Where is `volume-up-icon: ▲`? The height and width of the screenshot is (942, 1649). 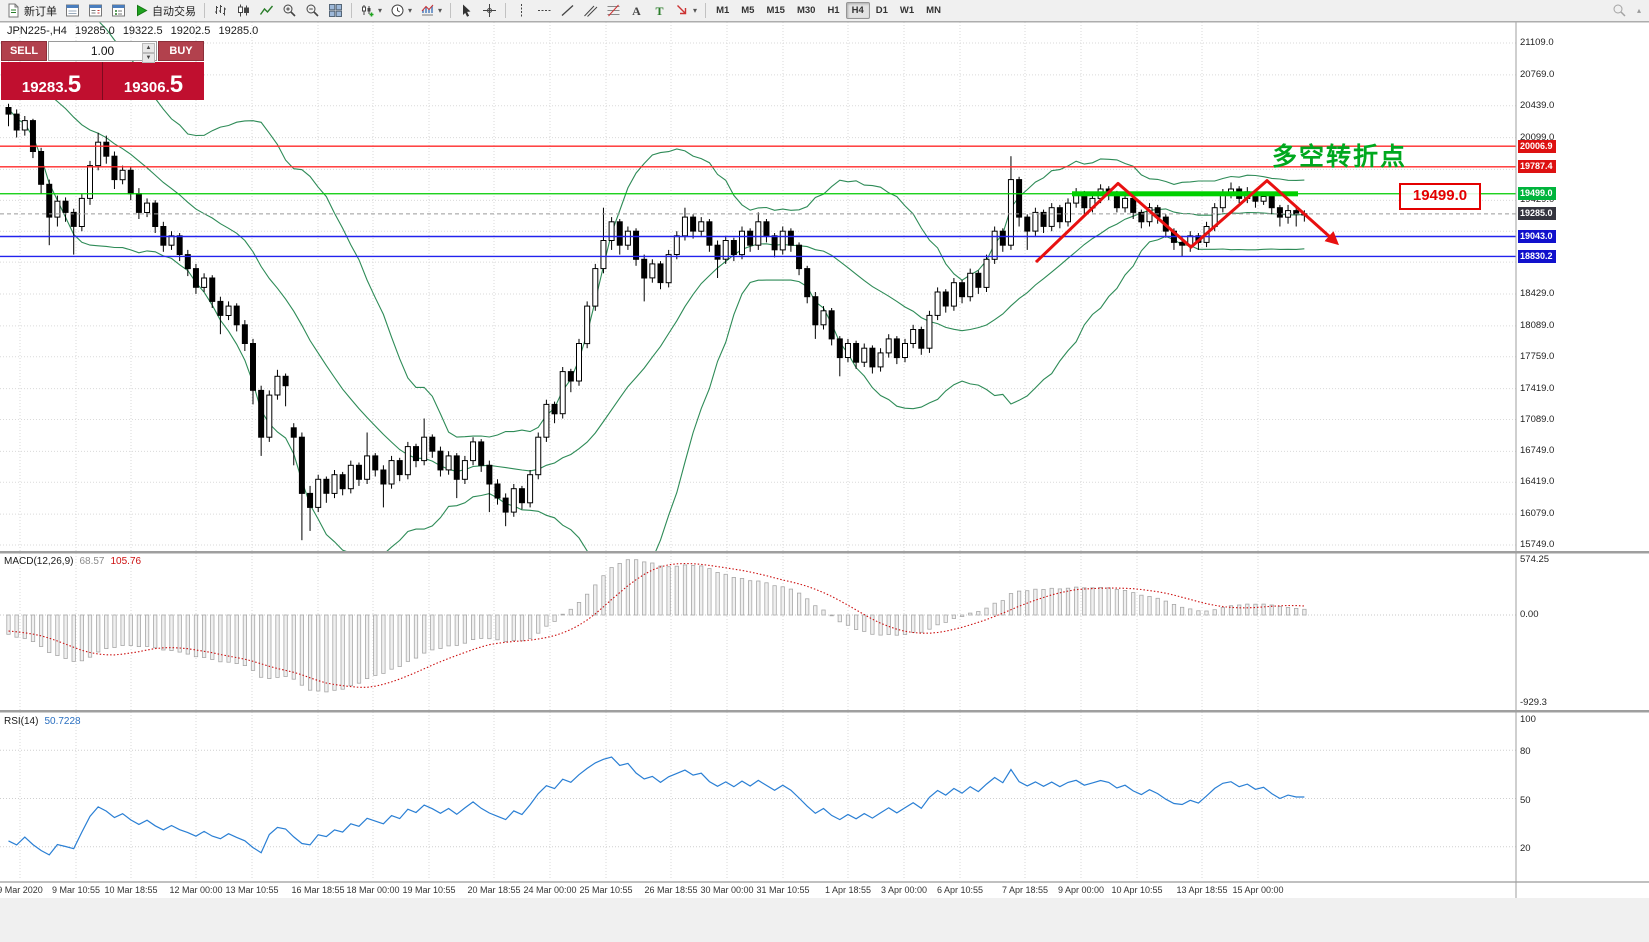
volume-up-icon: ▲ is located at coordinates (148, 48).